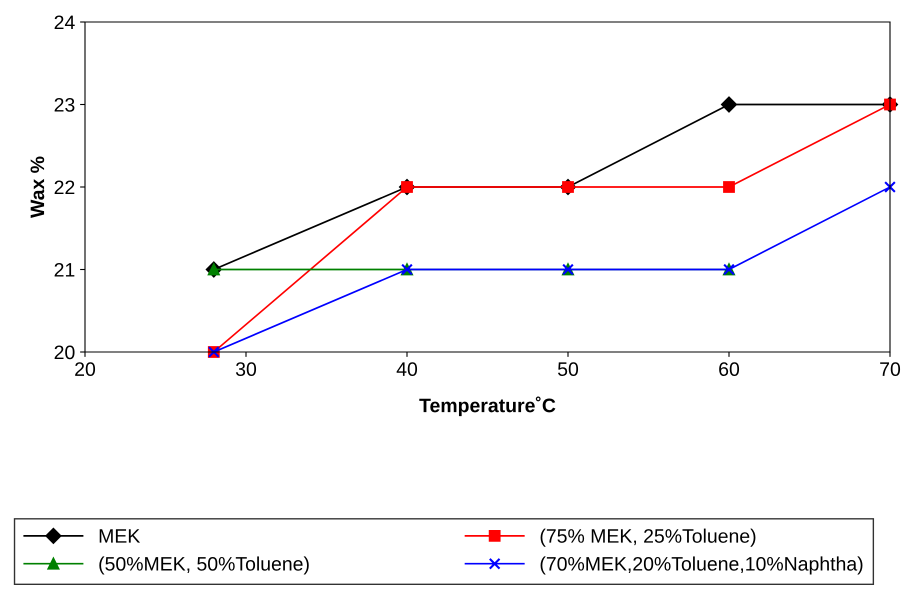  Describe the element at coordinates (64, 187) in the screenshot. I see `y-tick-label: 22` at that location.